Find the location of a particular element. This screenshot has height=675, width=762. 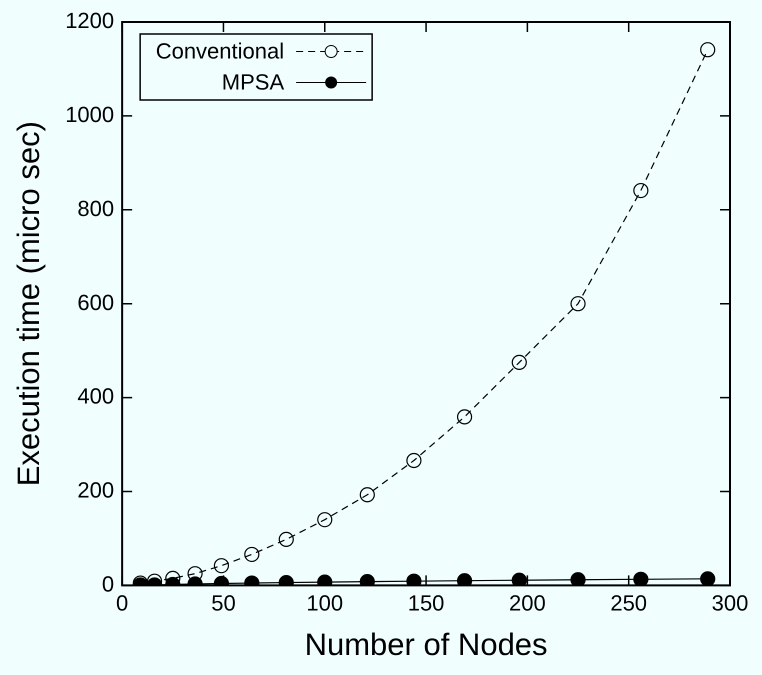

y-tick-label: 1000 is located at coordinates (89, 114).